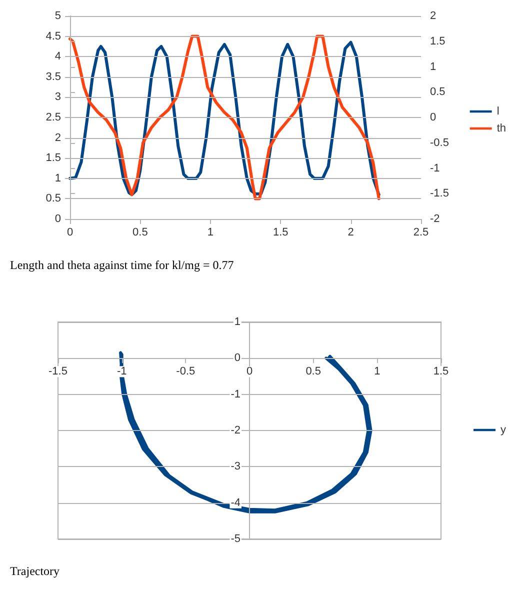 The width and height of the screenshot is (519, 600). Describe the element at coordinates (501, 128) in the screenshot. I see `legend-label: th` at that location.